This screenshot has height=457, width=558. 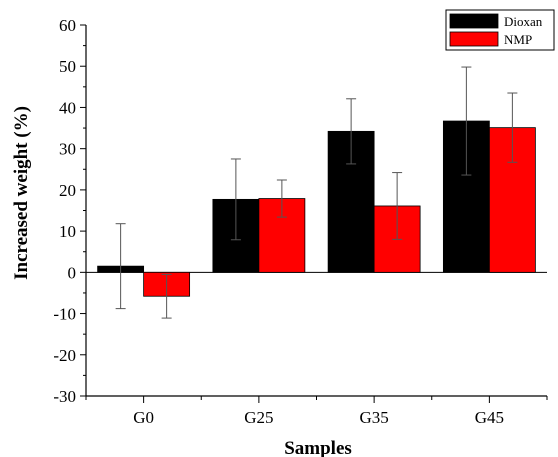 What do you see at coordinates (67, 107) in the screenshot?
I see `y-tick-label: 40` at bounding box center [67, 107].